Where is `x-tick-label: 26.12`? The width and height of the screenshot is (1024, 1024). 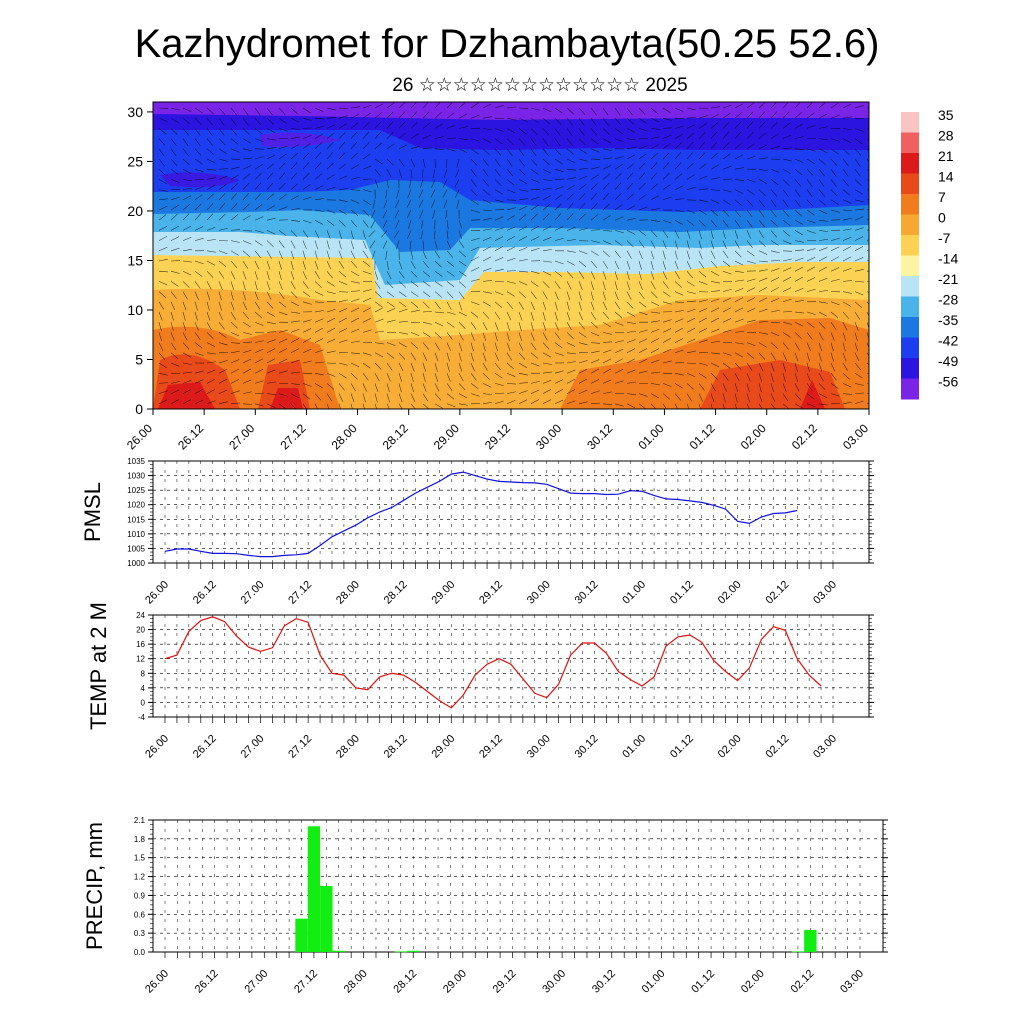
x-tick-label: 26.12 is located at coordinates (207, 982).